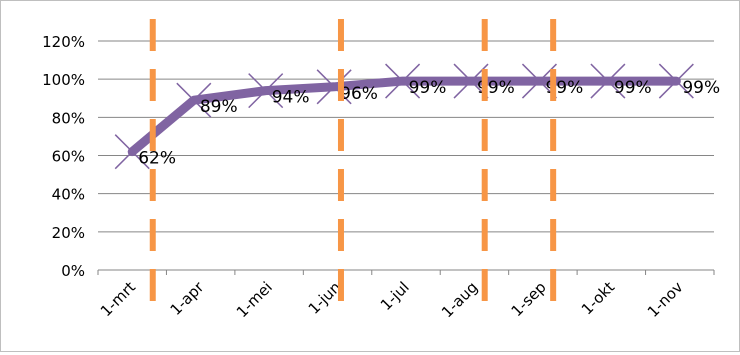  Describe the element at coordinates (665, 299) in the screenshot. I see `x-tick-label: 1-nov` at that location.